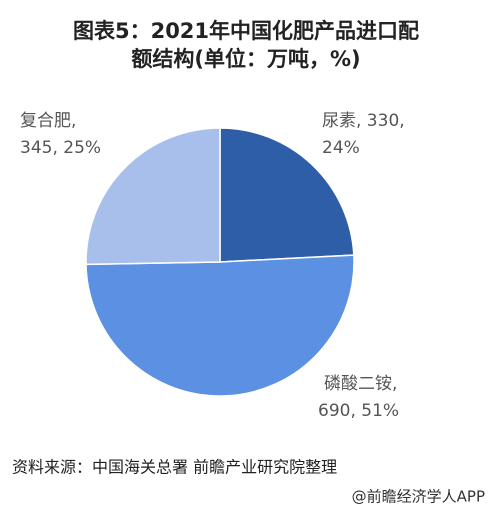  What do you see at coordinates (48, 121) in the screenshot?
I see `slice-label: 复合肥,` at bounding box center [48, 121].